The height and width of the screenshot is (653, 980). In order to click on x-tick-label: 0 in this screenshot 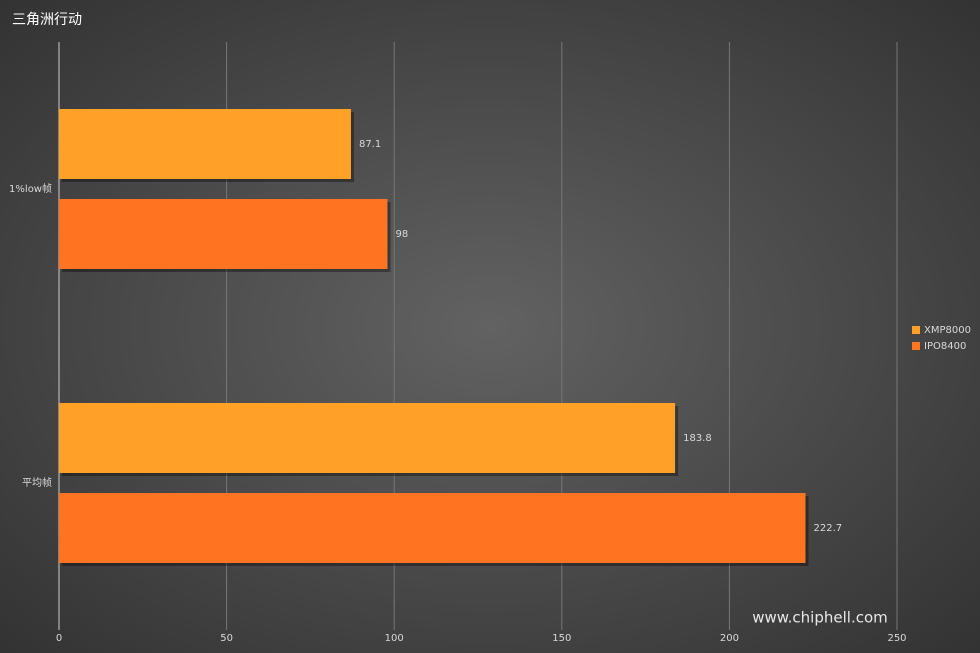, I will do `click(59, 638)`.